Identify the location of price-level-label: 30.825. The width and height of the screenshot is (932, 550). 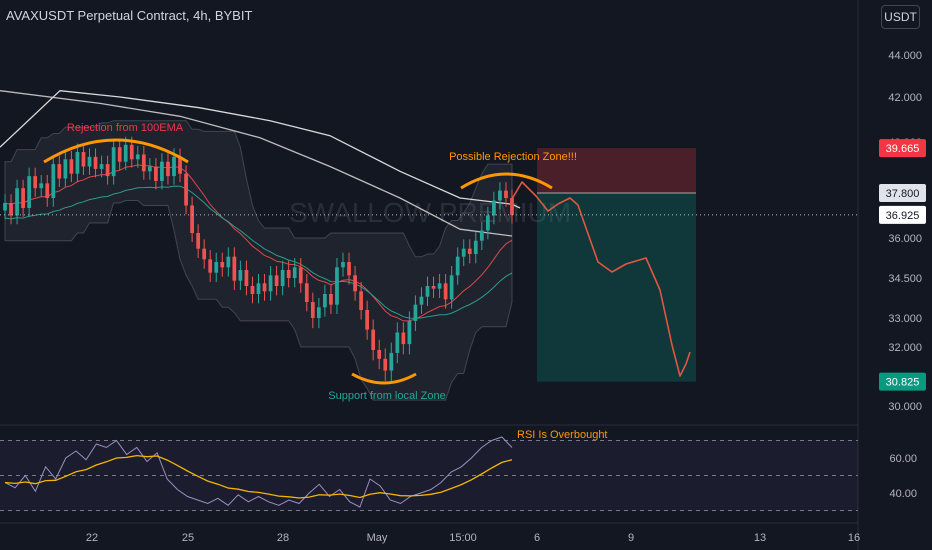
(903, 383).